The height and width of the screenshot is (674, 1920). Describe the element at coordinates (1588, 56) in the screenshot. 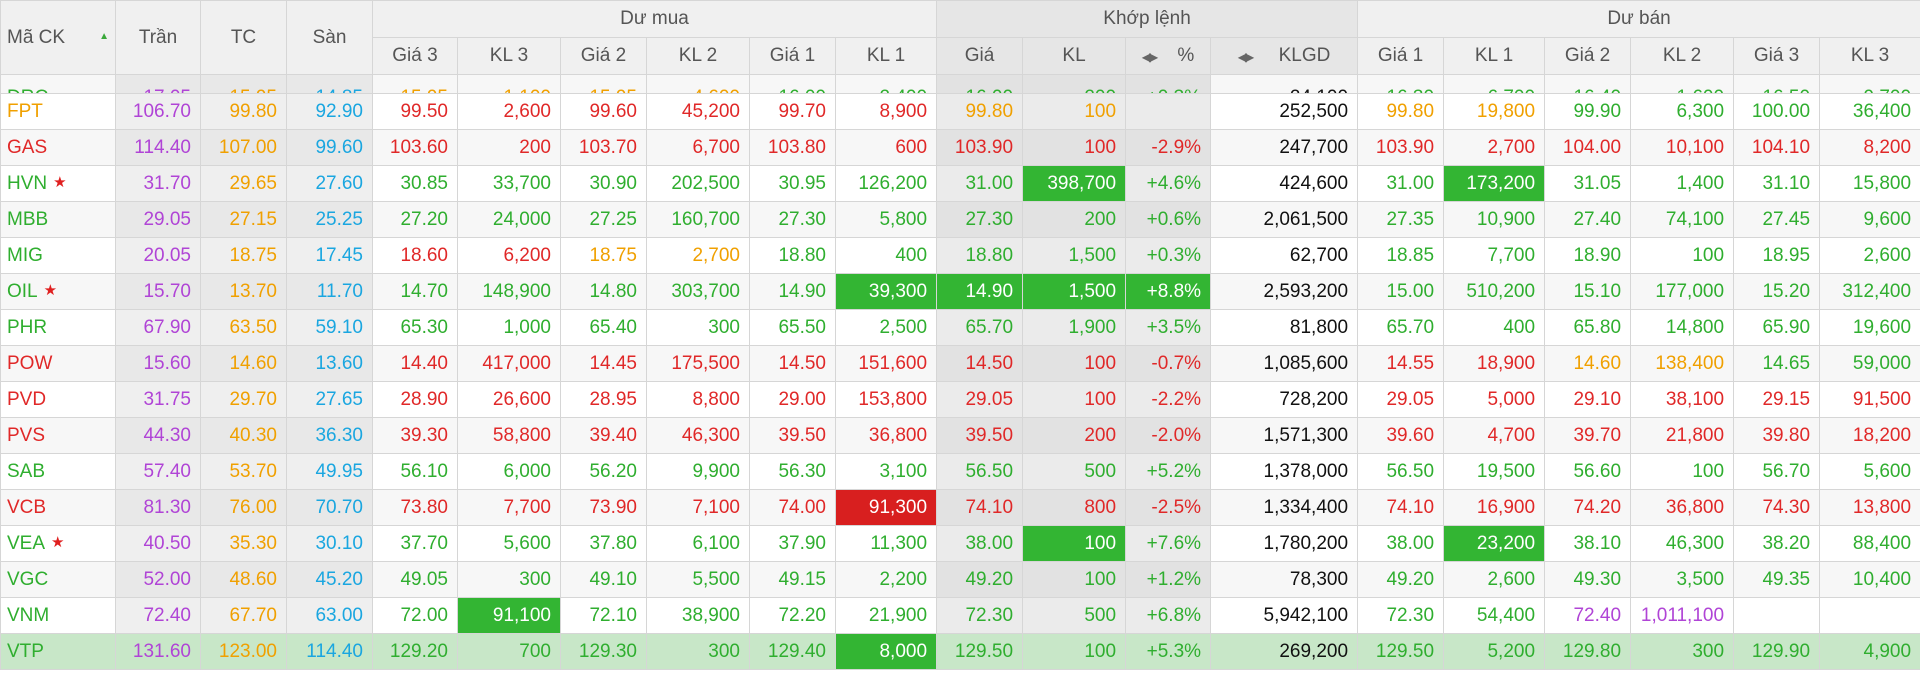

I see `col-sell-price2: Giá 2` at that location.